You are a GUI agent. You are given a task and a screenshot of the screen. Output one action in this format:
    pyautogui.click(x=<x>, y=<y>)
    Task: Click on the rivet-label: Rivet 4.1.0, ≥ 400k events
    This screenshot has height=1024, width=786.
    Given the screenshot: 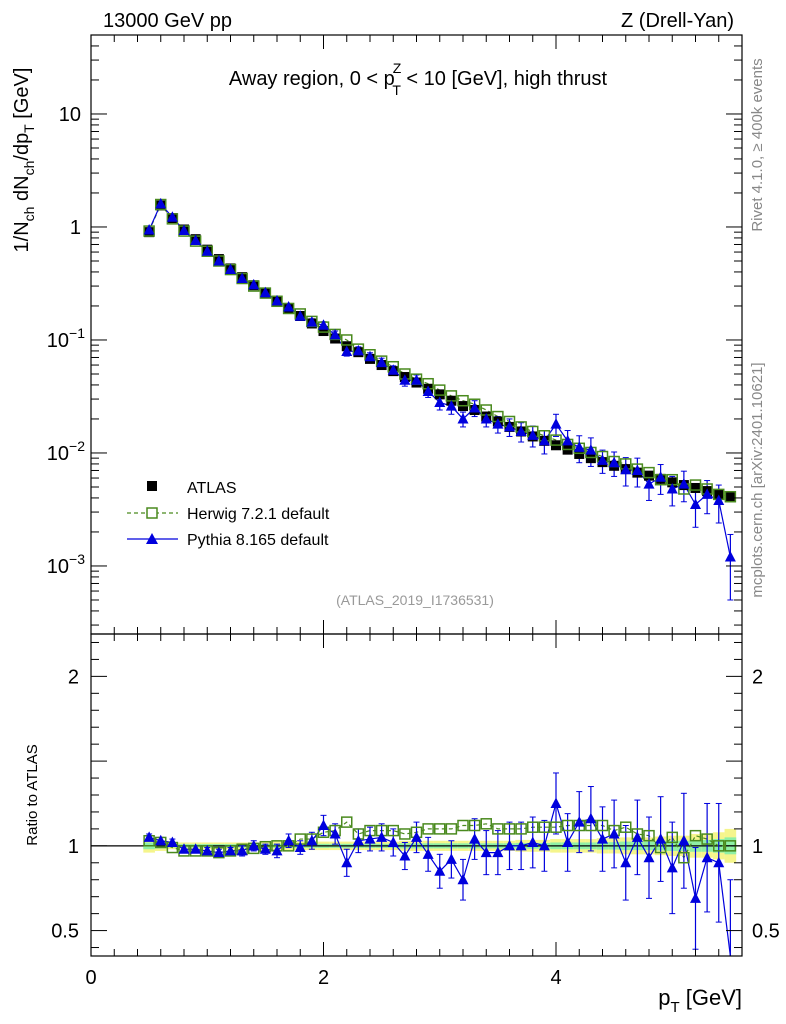 What is the action you would take?
    pyautogui.click(x=757, y=144)
    